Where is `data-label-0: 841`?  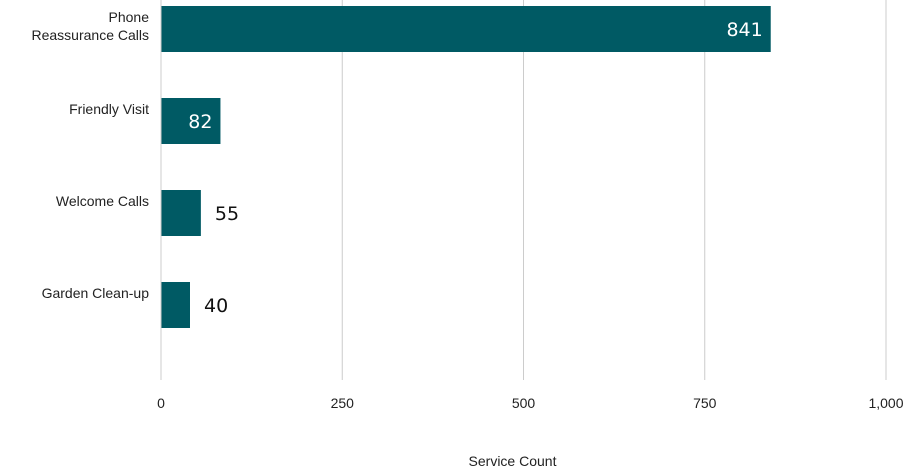
data-label-0: 841 is located at coordinates (744, 30).